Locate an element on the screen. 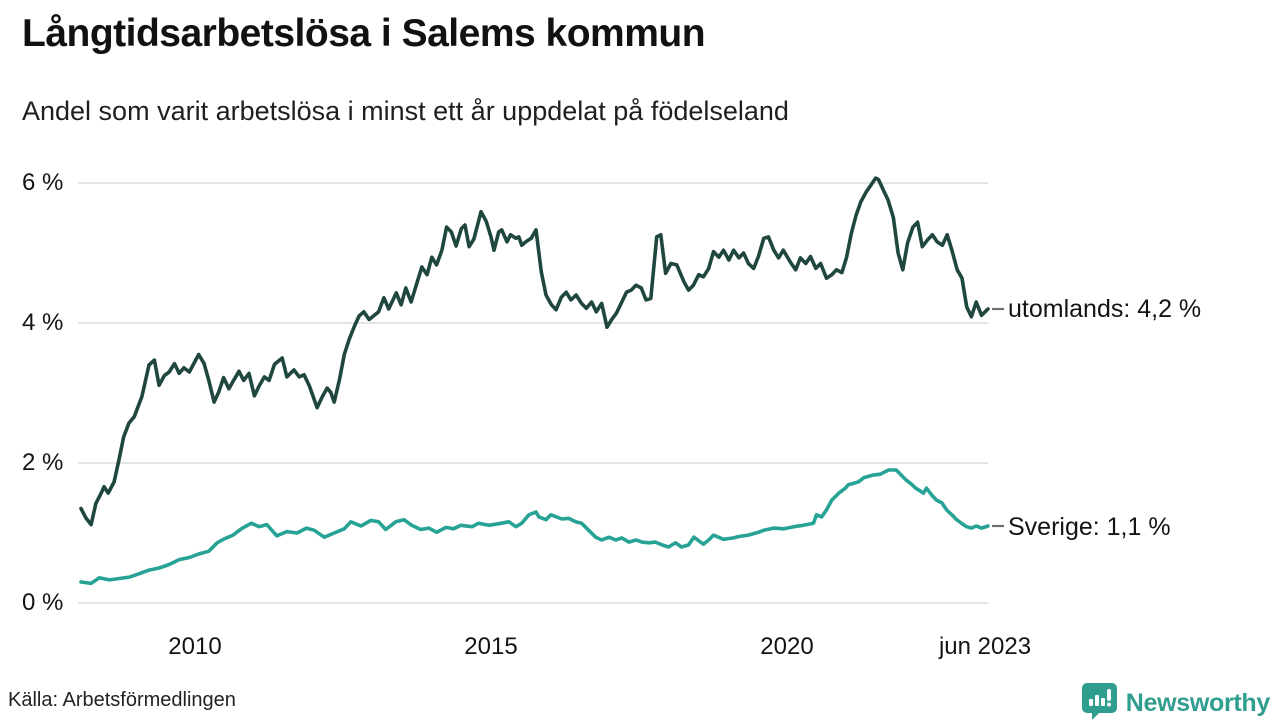 The width and height of the screenshot is (1280, 720). y-axis-tick-label: 2 % is located at coordinates (43, 462).